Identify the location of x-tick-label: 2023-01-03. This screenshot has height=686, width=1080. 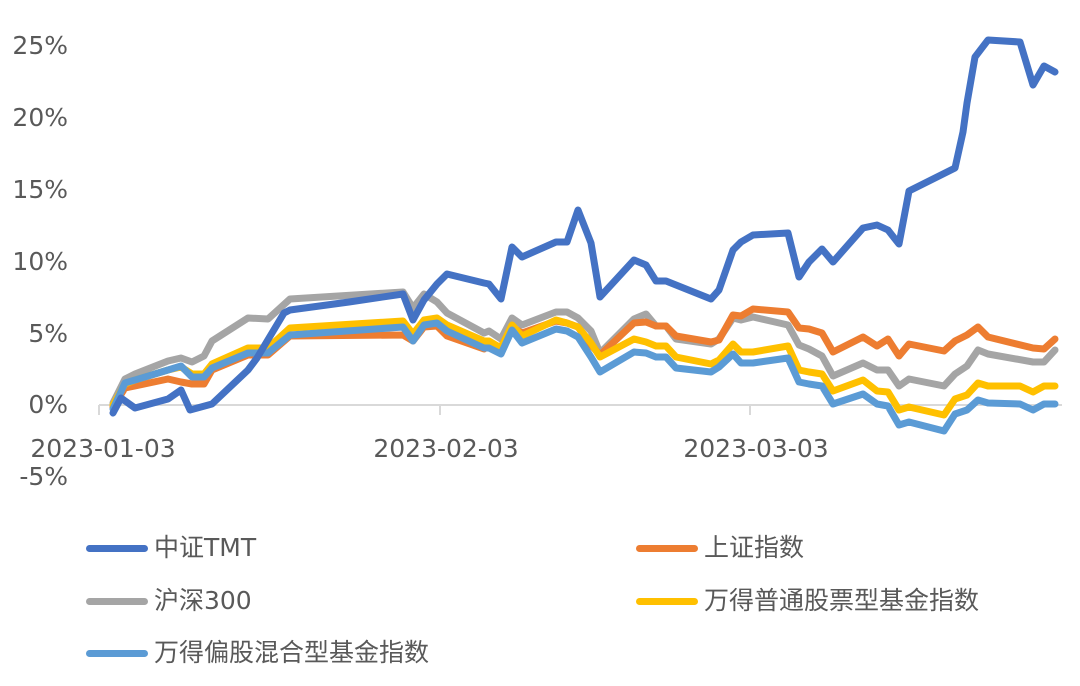
(103, 448).